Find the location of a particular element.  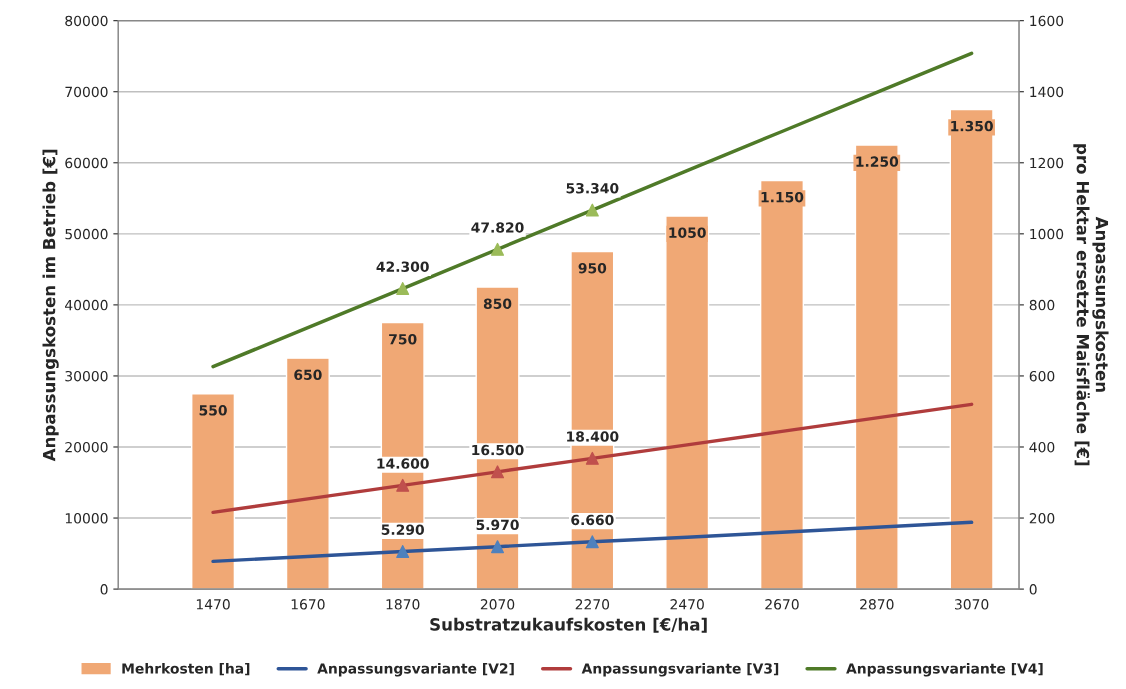

data-label: 14.600 is located at coordinates (403, 463).